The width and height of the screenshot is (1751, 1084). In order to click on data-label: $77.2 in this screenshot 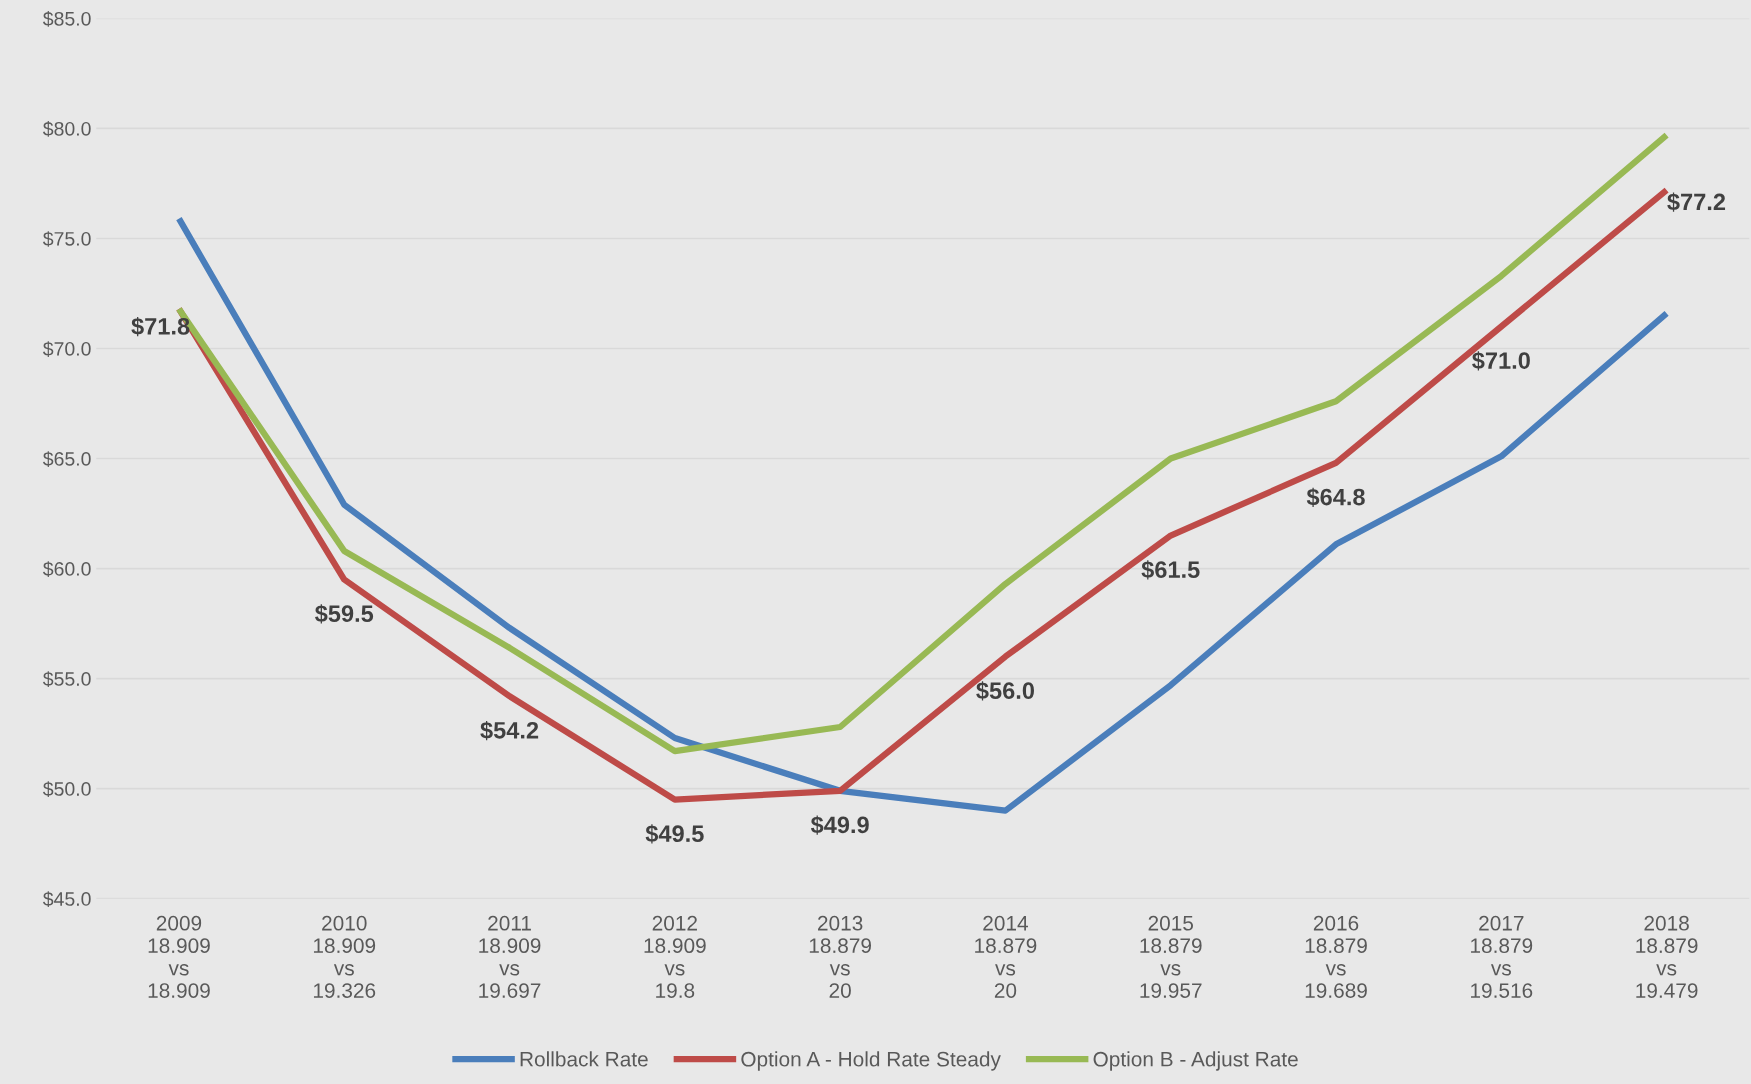, I will do `click(1696, 202)`.